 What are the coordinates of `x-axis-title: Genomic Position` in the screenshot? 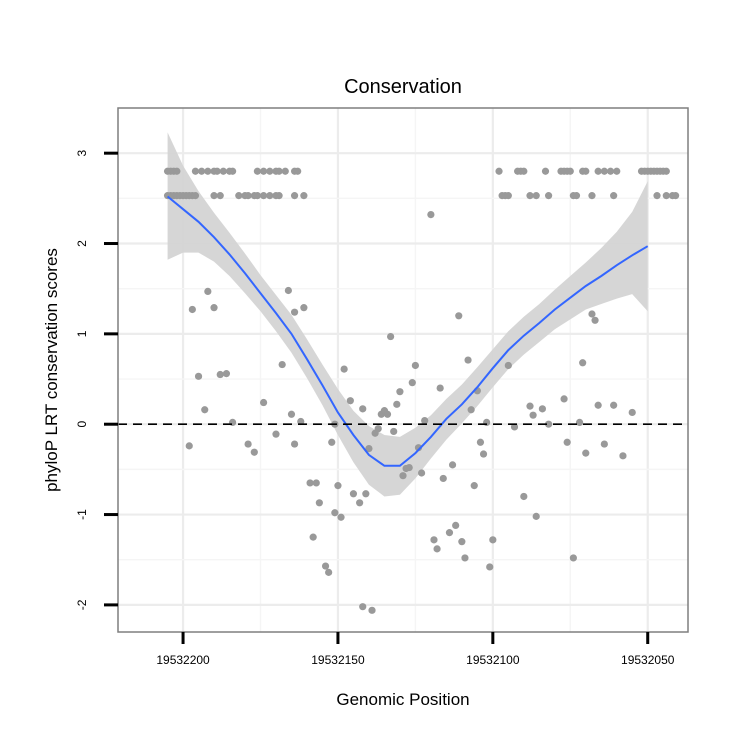 It's located at (402, 699).